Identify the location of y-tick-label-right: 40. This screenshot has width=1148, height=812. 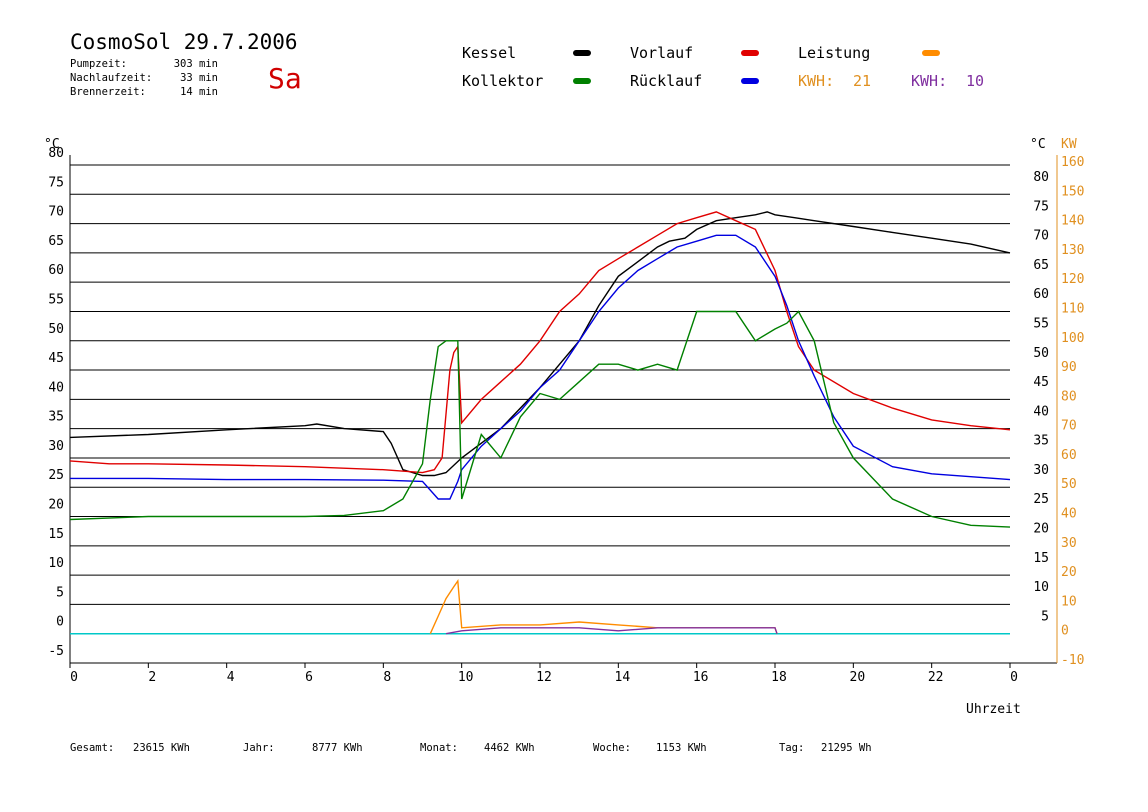
(1041, 411).